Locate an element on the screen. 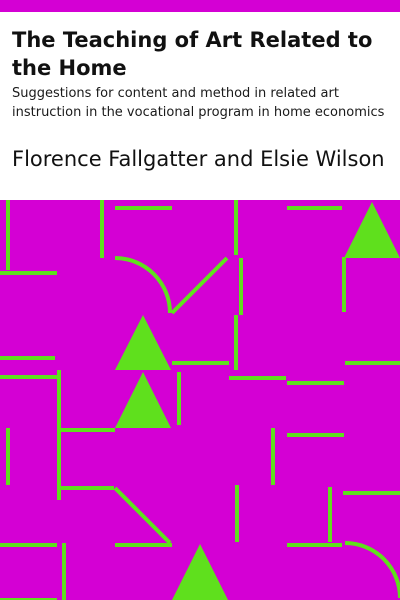 The width and height of the screenshot is (400, 600). top-color-bar is located at coordinates (200, 6).